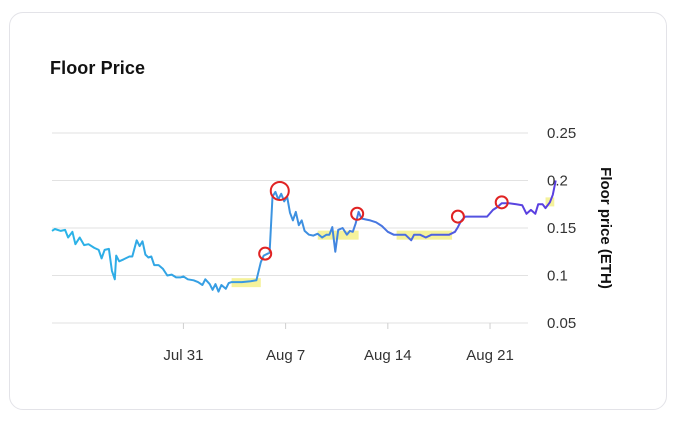 The image size is (678, 422). What do you see at coordinates (605, 228) in the screenshot?
I see `y-axis-label: Floor price (ETH)` at bounding box center [605, 228].